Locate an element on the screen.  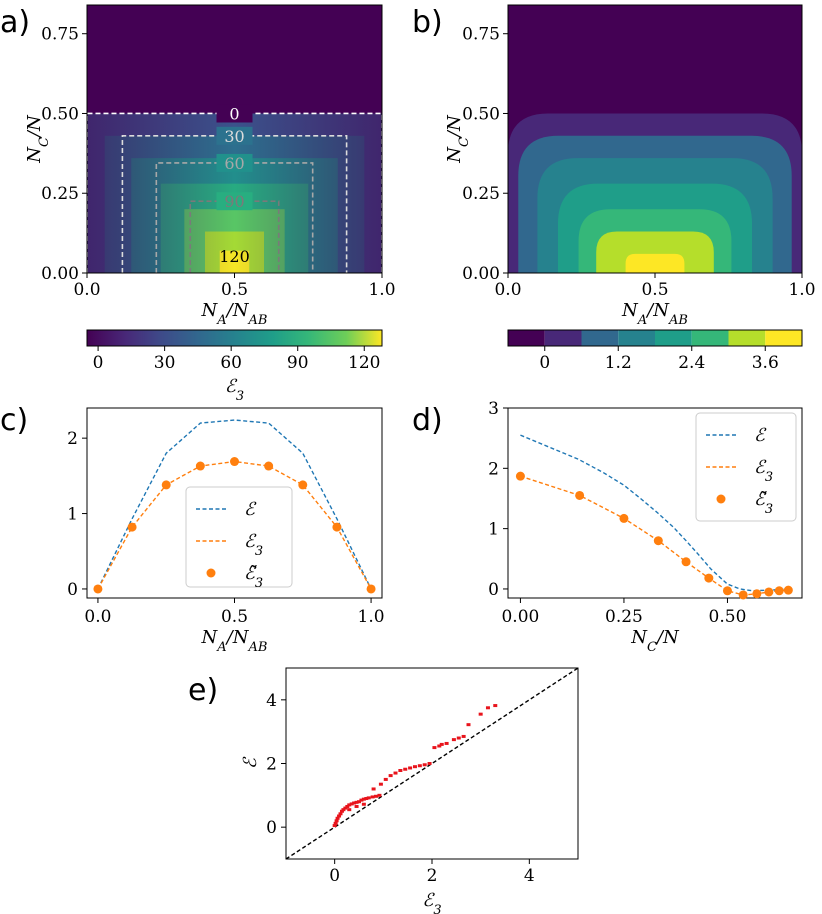
x-tick-label-e: 2 is located at coordinates (432, 876).